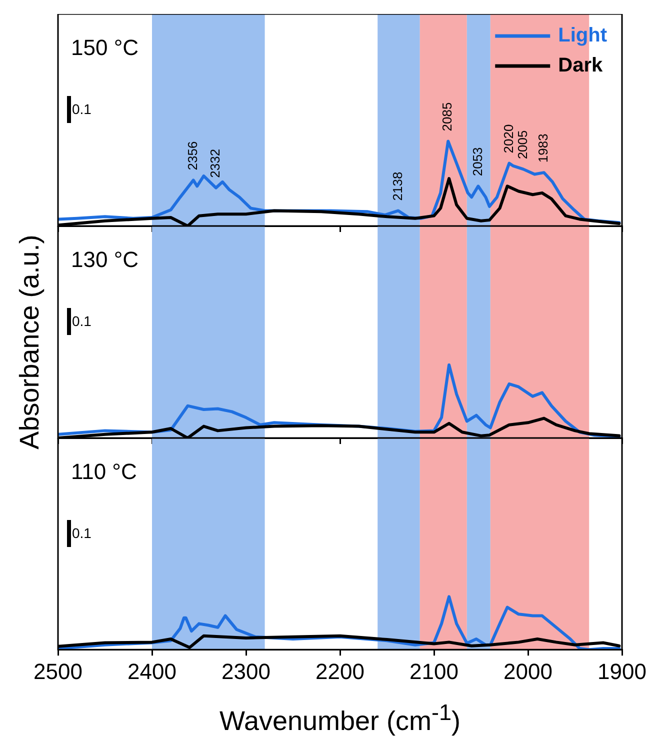  Describe the element at coordinates (104, 471) in the screenshot. I see `text: 110 °C` at that location.